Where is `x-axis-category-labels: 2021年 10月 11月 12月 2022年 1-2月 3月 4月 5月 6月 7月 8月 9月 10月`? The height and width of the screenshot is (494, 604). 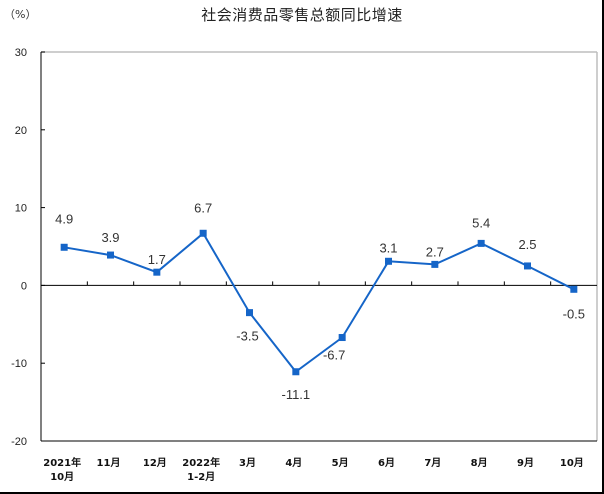
x-axis-category-labels: 2021年 10月 11月 12月 2022年 1-2月 3月 4月 5月 6月 7月 8月 9月 10月 is located at coordinates (313, 469).